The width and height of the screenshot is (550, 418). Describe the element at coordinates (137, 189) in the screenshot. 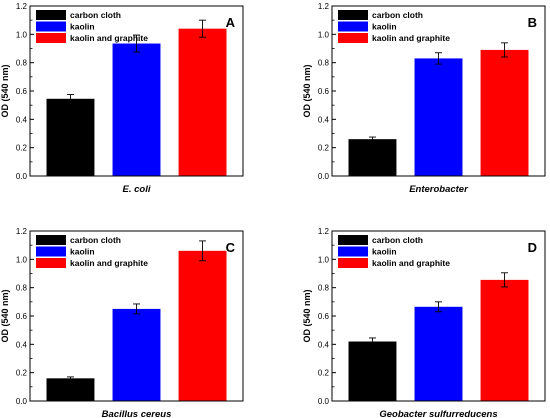

I see `x-axis-label: E. coli` at that location.